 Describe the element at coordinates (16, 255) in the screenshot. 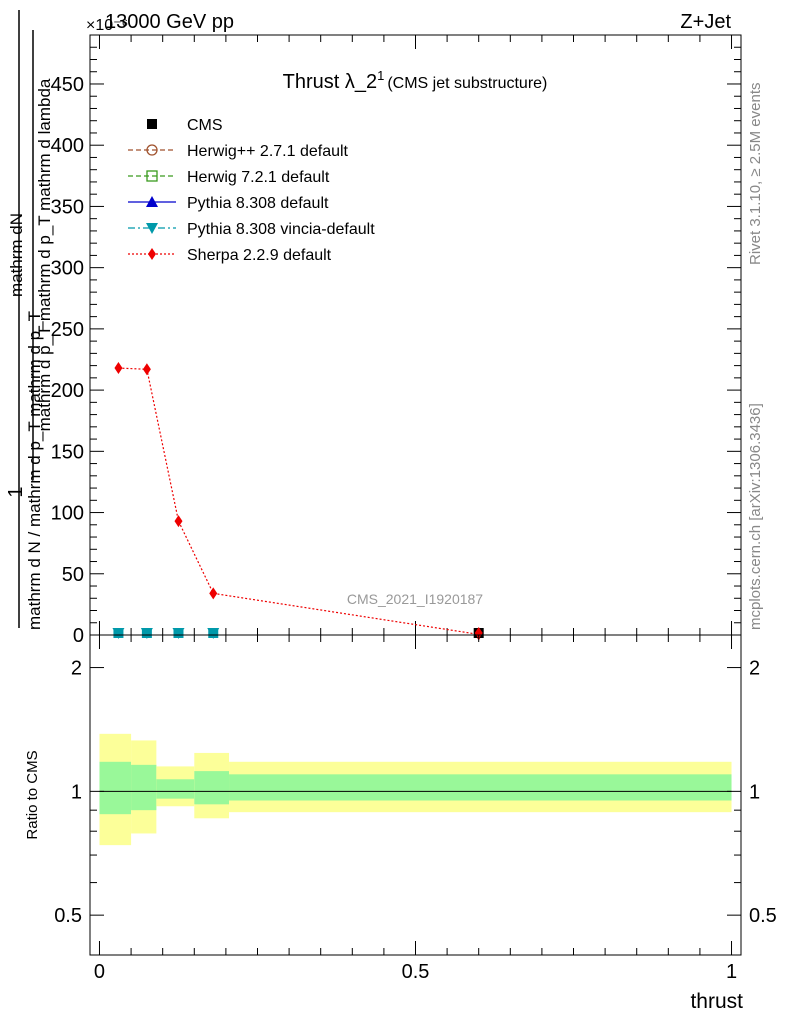

I see `ylabel-num: mathrm dN` at that location.